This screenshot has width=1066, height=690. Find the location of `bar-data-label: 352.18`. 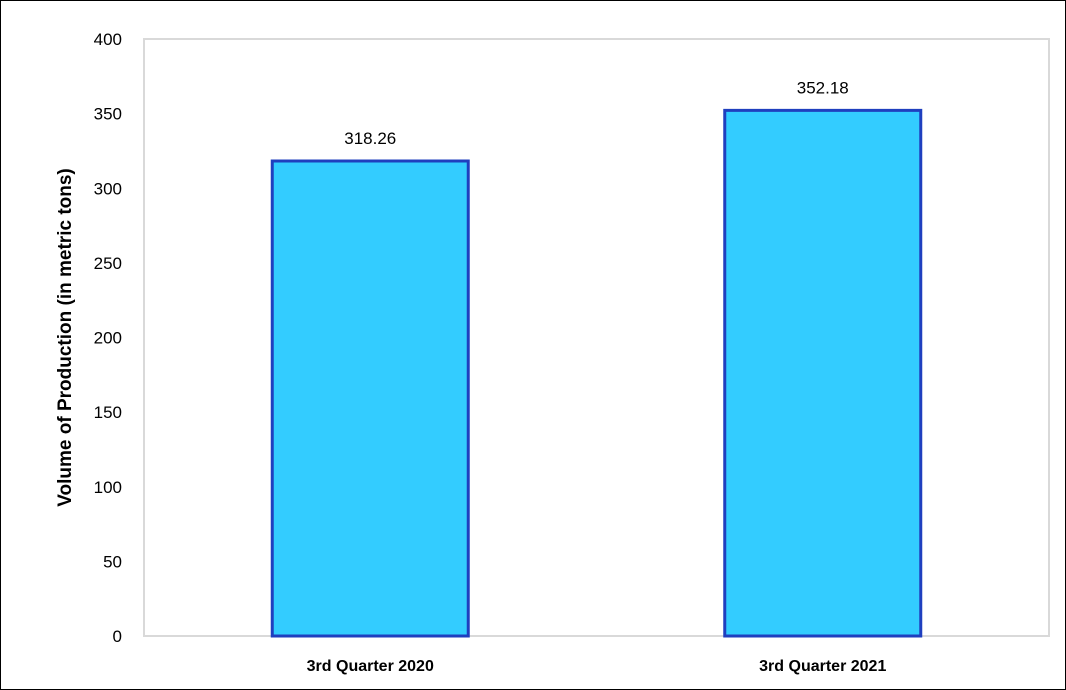

bar-data-label: 352.18 is located at coordinates (823, 87).